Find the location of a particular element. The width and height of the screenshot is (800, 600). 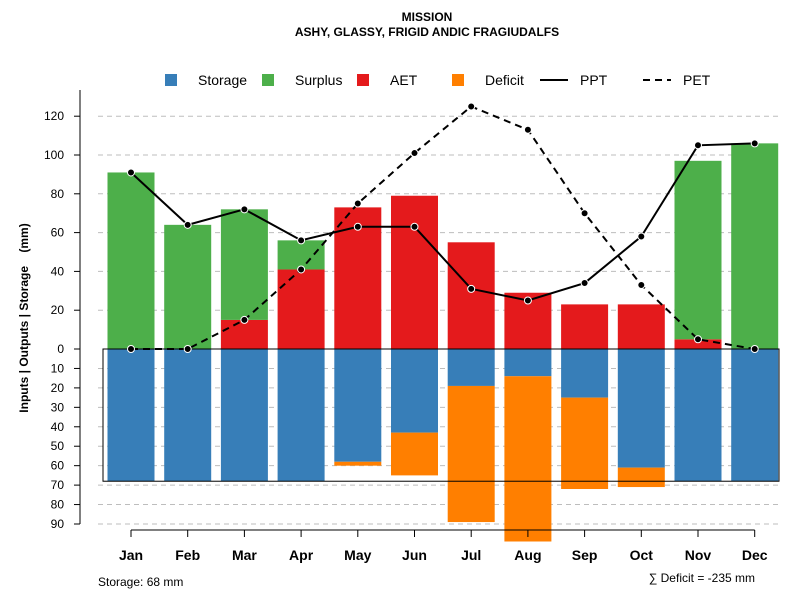

pet-point-aug is located at coordinates (527, 129).